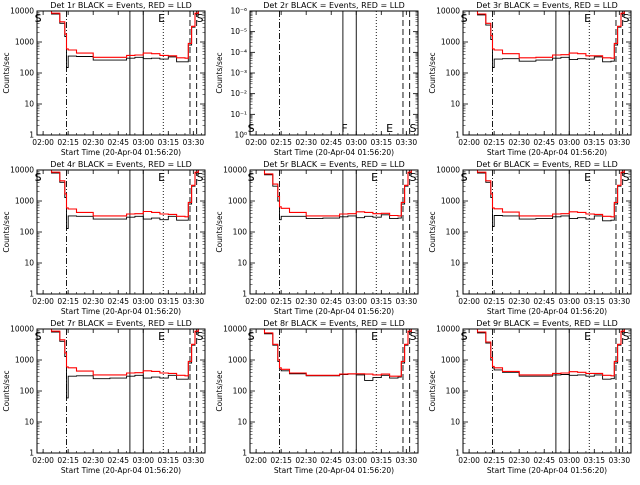  What do you see at coordinates (240, 135) in the screenshot?
I see `y-tick-label: 10⁰` at bounding box center [240, 135].